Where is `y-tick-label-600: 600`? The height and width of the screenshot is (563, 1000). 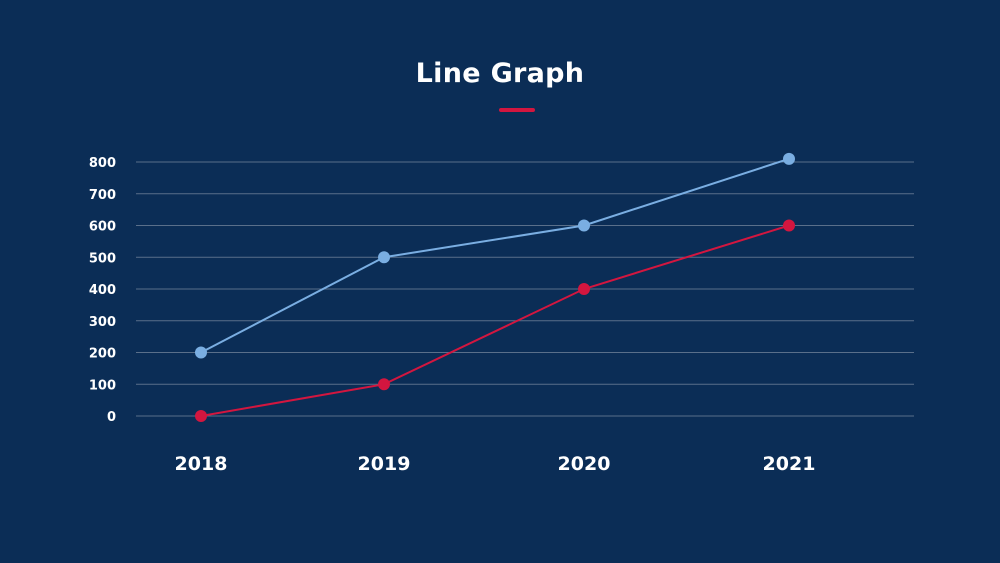 y-tick-label-600: 600 is located at coordinates (102, 227).